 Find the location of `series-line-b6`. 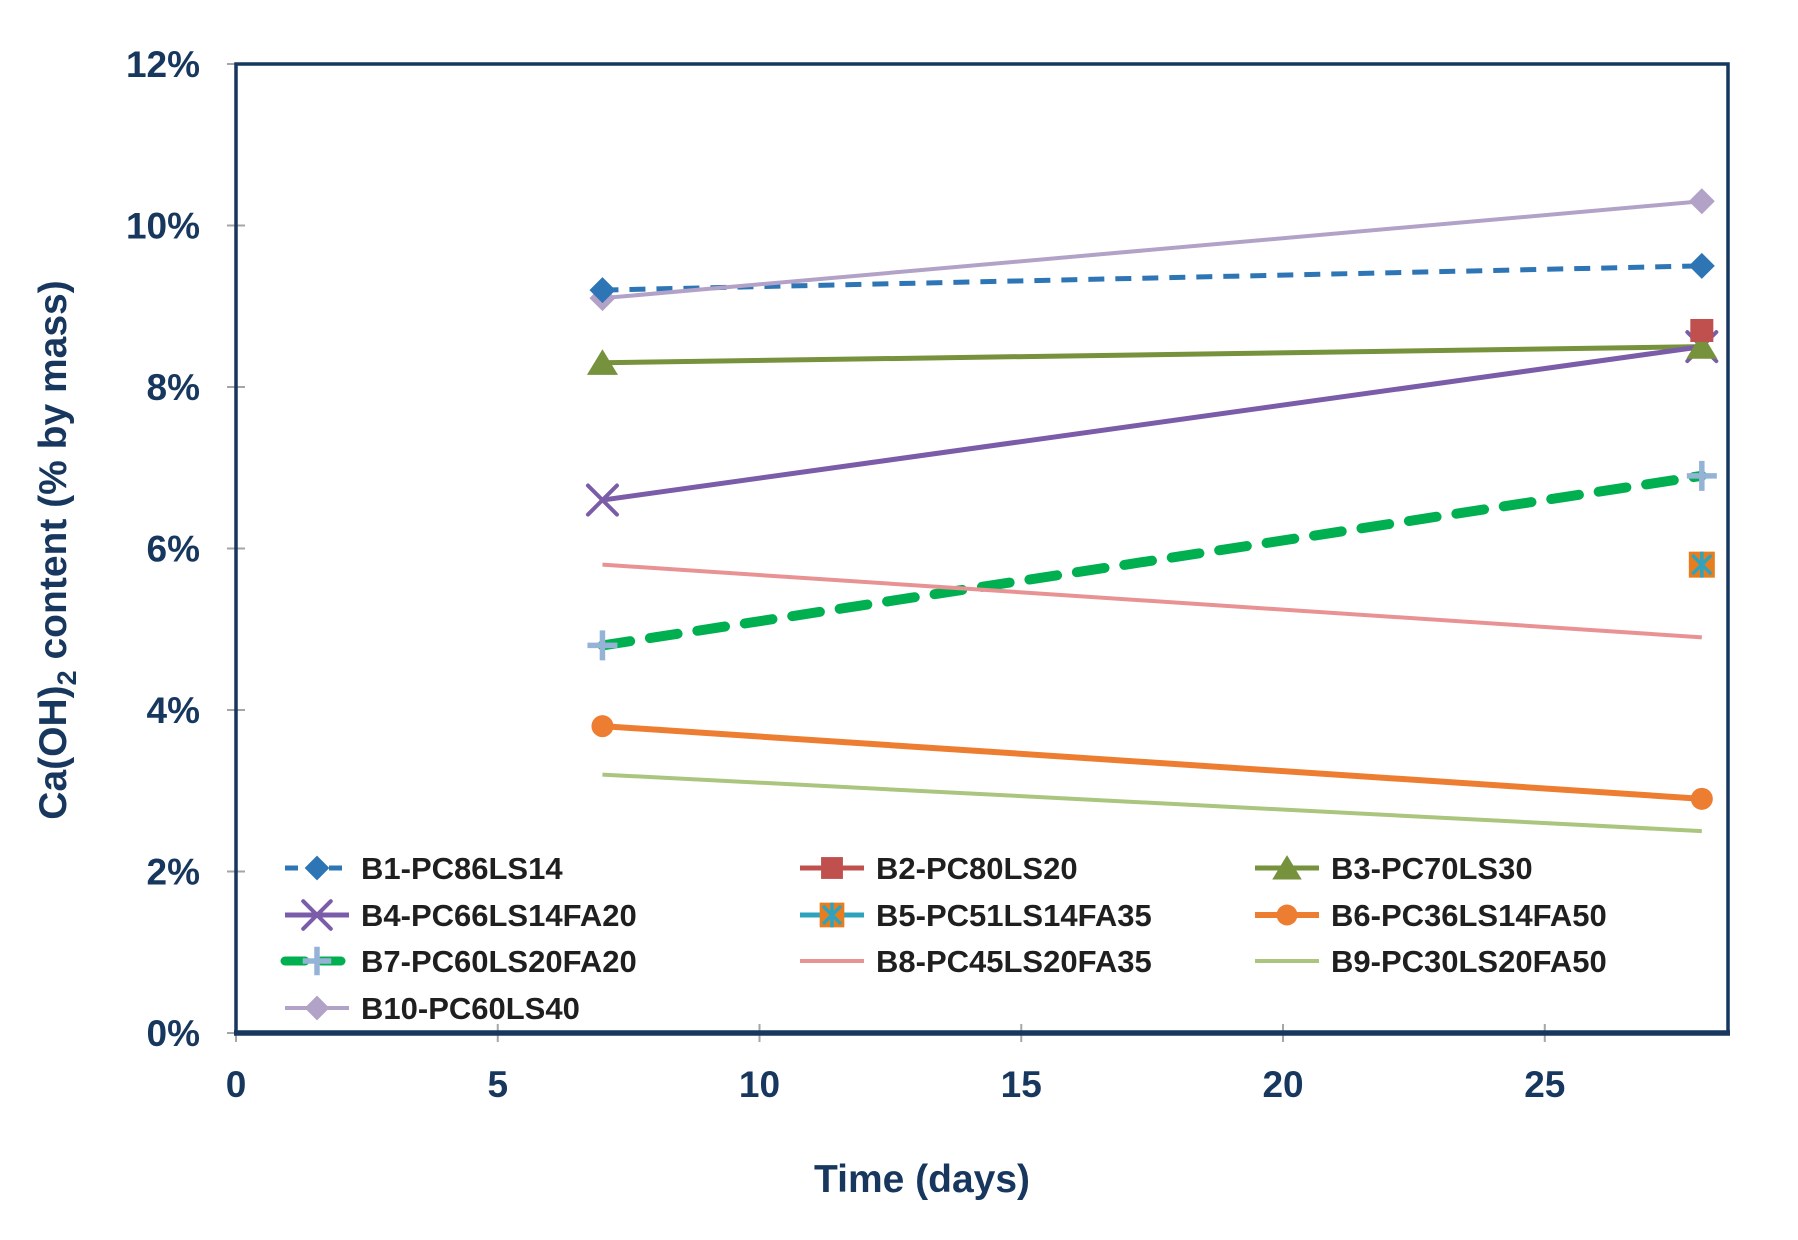

series-line-b6 is located at coordinates (1152, 762).